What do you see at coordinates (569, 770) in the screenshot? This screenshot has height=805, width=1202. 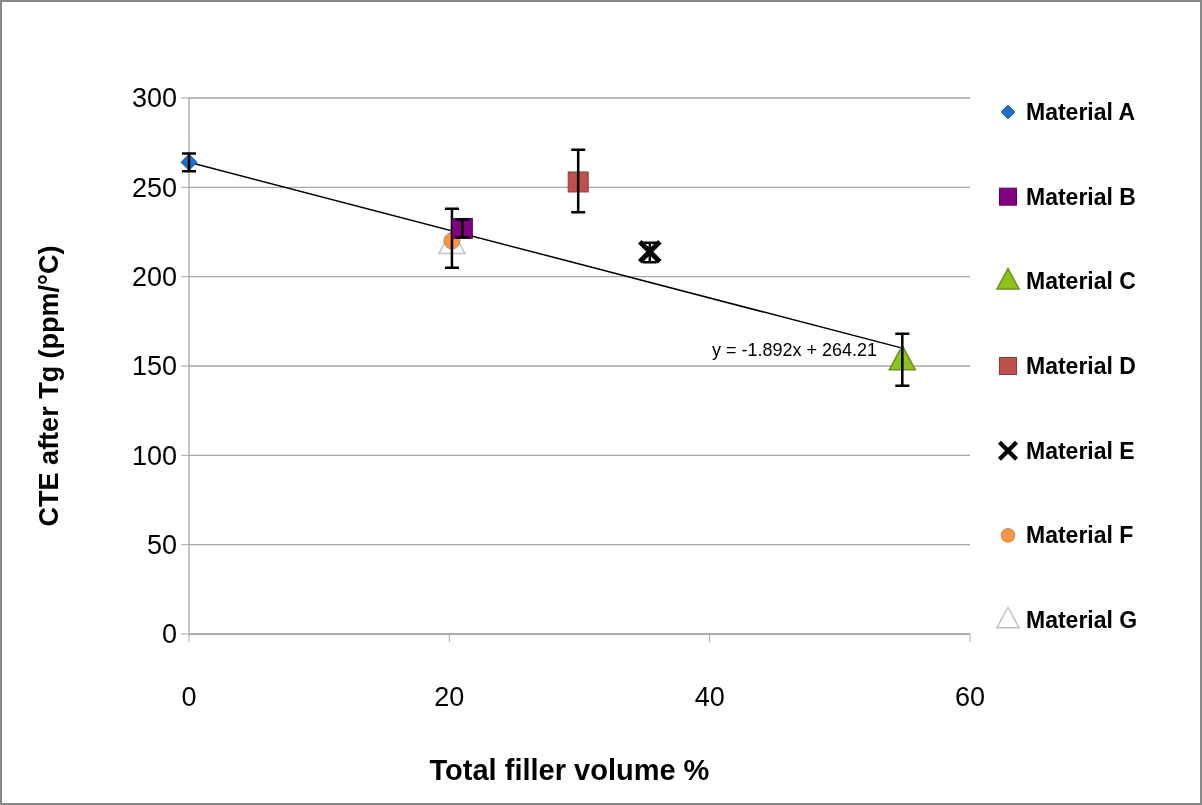 I see `x-axis-title: Total filler volume %` at bounding box center [569, 770].